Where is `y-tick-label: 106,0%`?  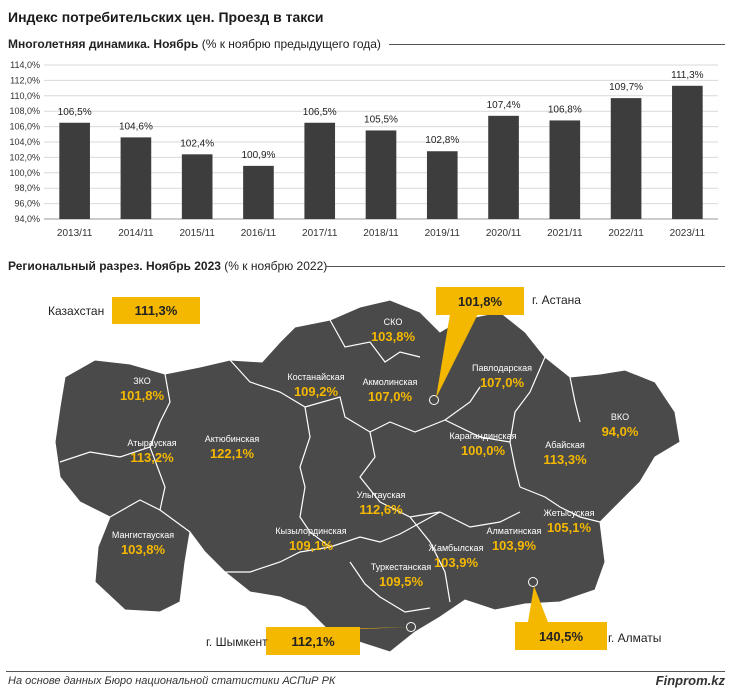 y-tick-label: 106,0% is located at coordinates (24, 127).